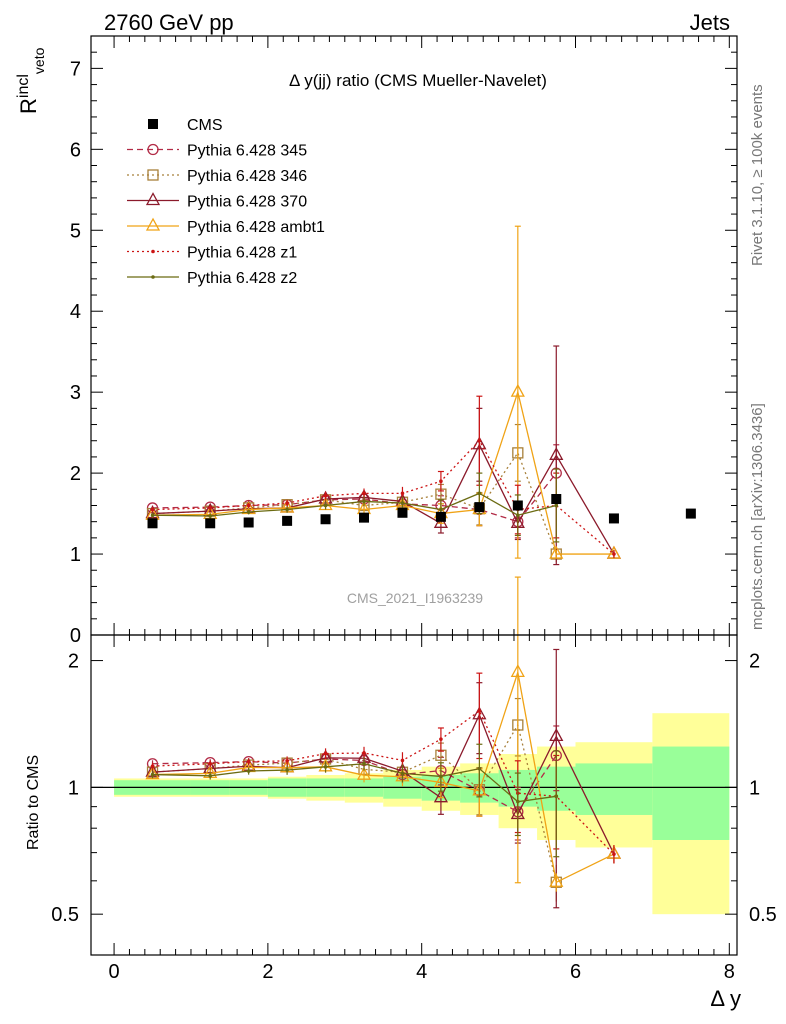  Describe the element at coordinates (114, 972) in the screenshot. I see `x-tick-label-0: 0` at that location.